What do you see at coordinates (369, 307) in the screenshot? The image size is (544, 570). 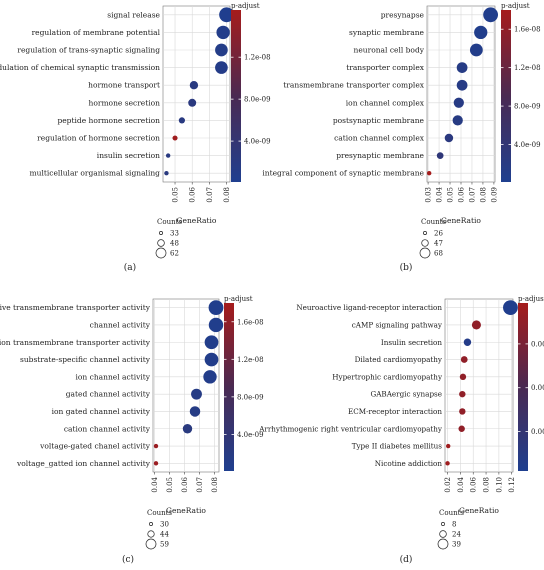 I see `category-label: Neuroactive ligand-receptor interaction` at bounding box center [369, 307].